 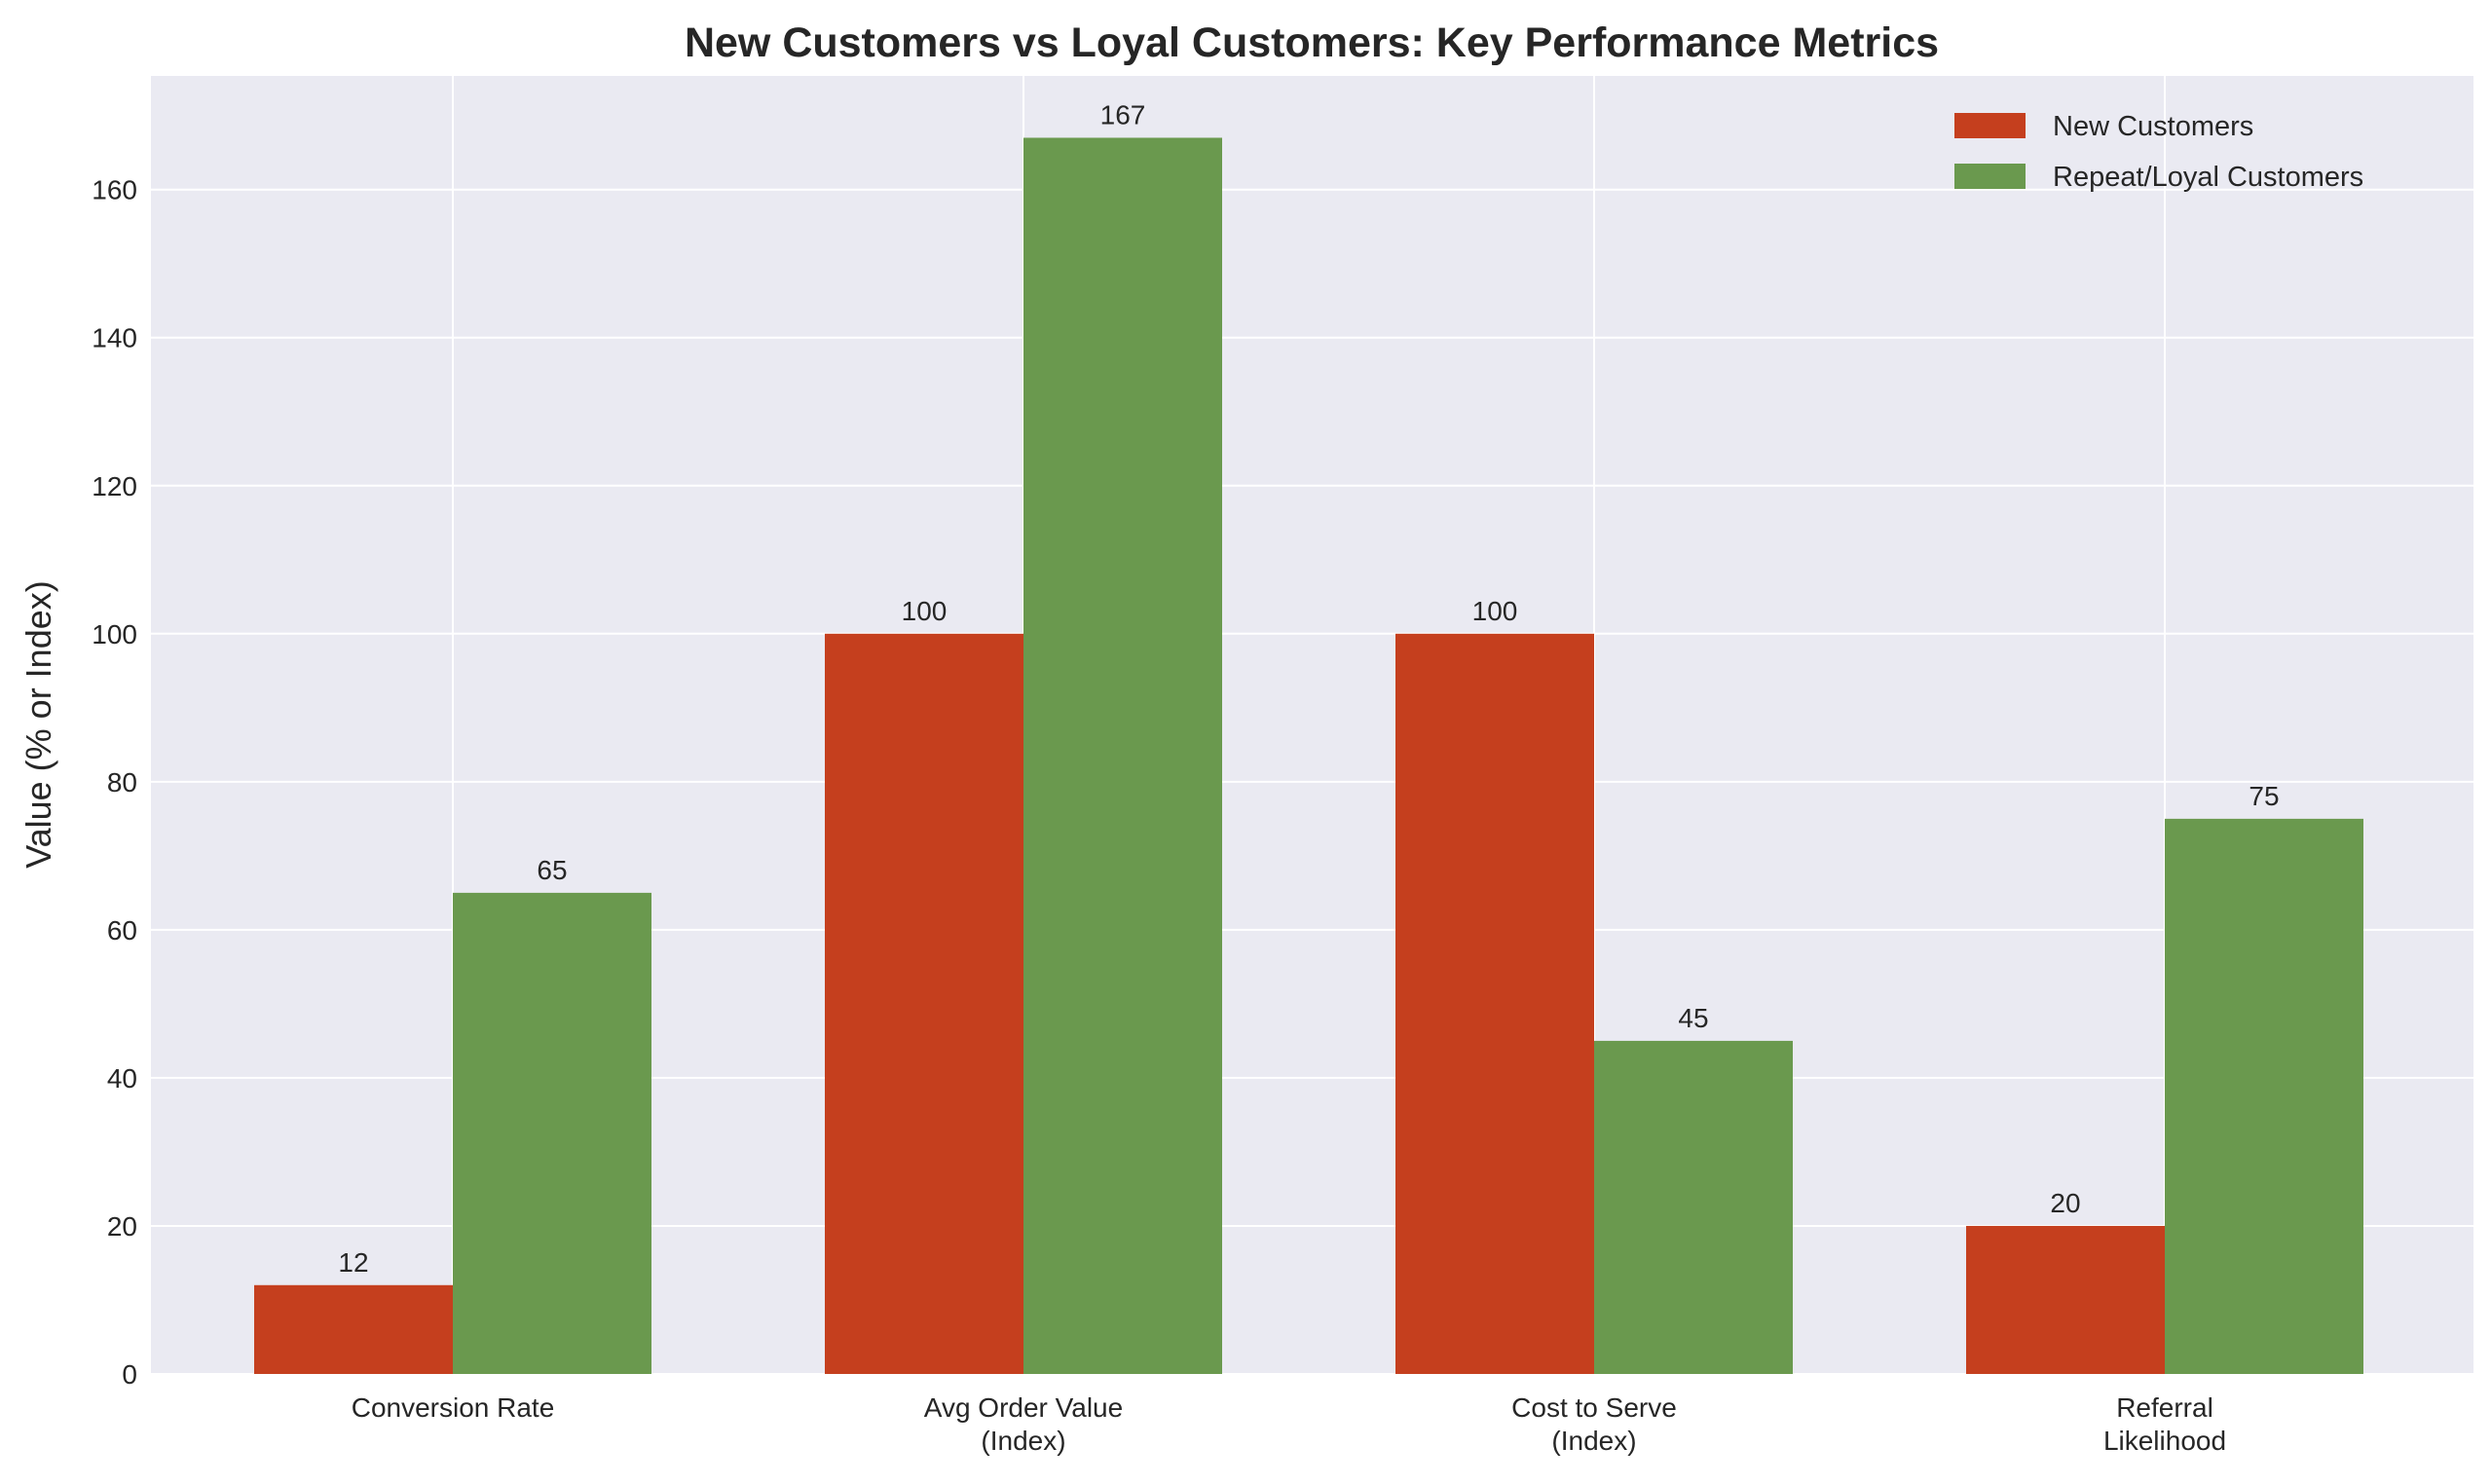 What do you see at coordinates (2164, 1407) in the screenshot?
I see `x-tick-label: Referral` at bounding box center [2164, 1407].